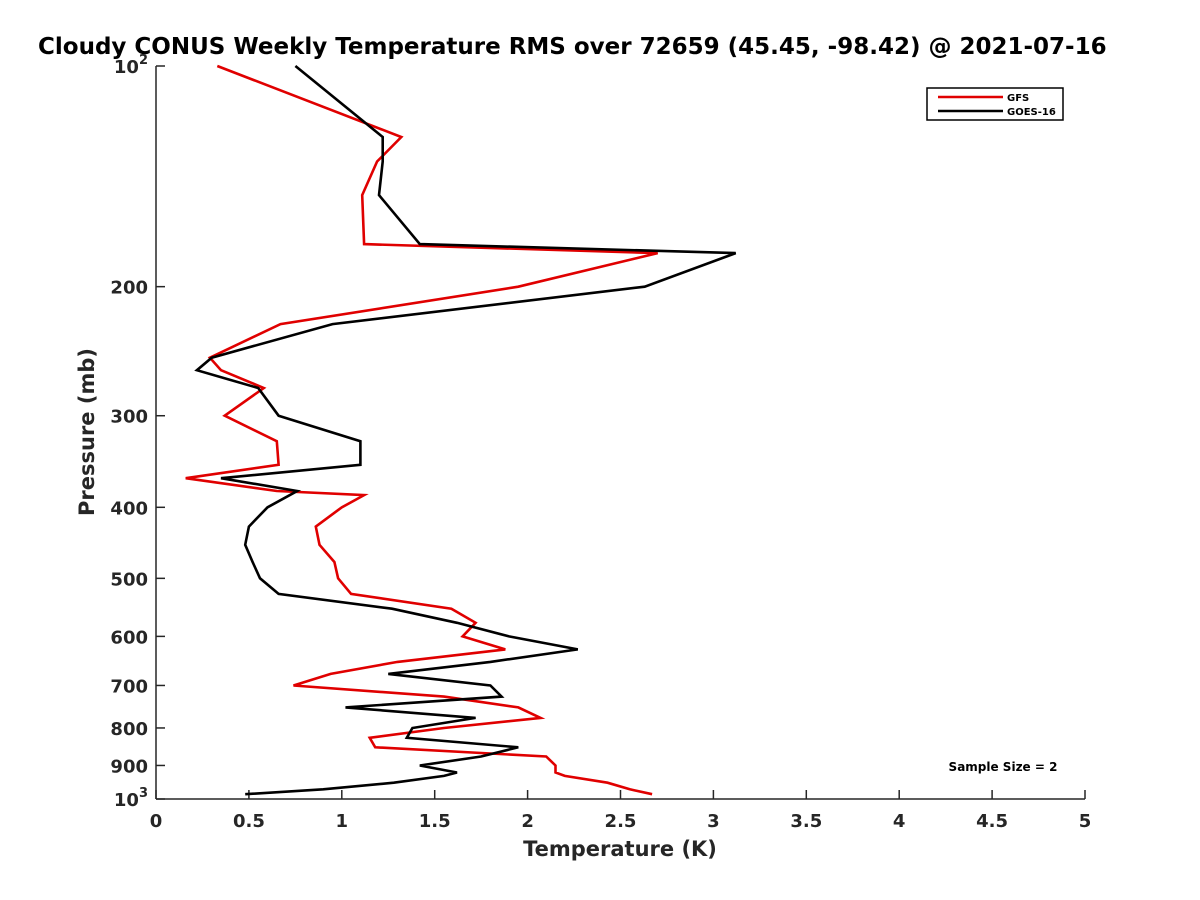 Image resolution: width=1200 pixels, height=900 pixels. I want to click on y-tick-label-base: 800, so click(129, 729).